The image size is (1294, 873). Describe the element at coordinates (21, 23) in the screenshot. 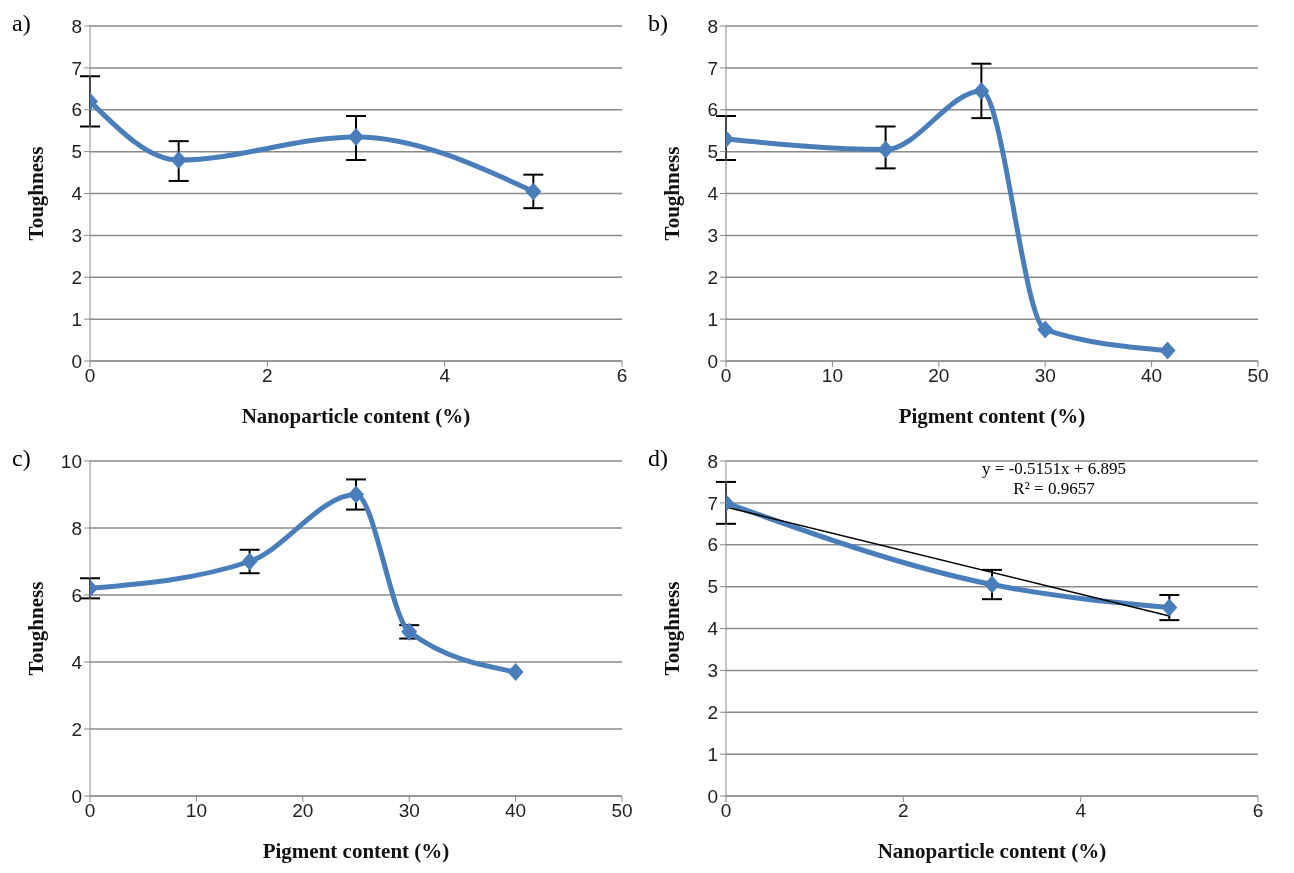

I see `chart-title: a)` at that location.